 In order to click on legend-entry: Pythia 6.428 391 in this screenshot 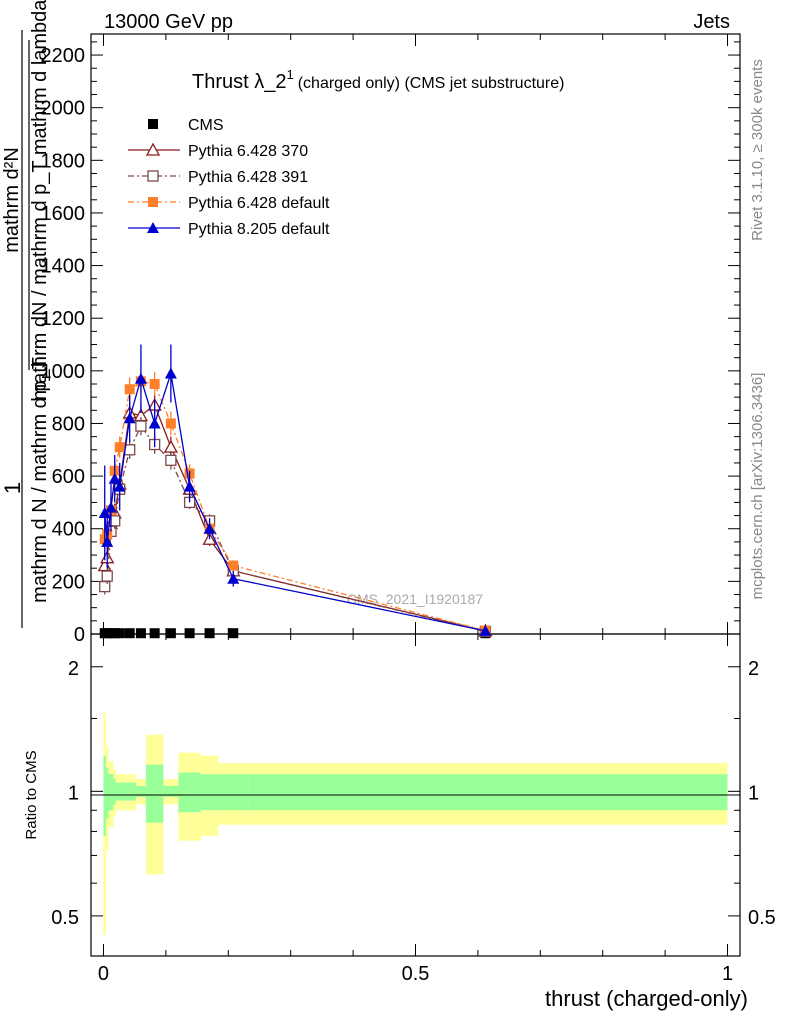, I will do `click(218, 177)`.